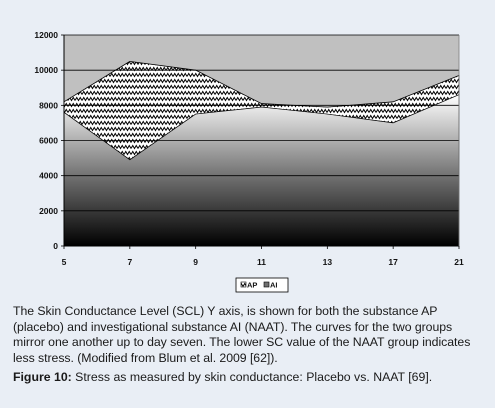 This screenshot has height=408, width=495. Describe the element at coordinates (393, 262) in the screenshot. I see `x-tick-label: 17` at that location.